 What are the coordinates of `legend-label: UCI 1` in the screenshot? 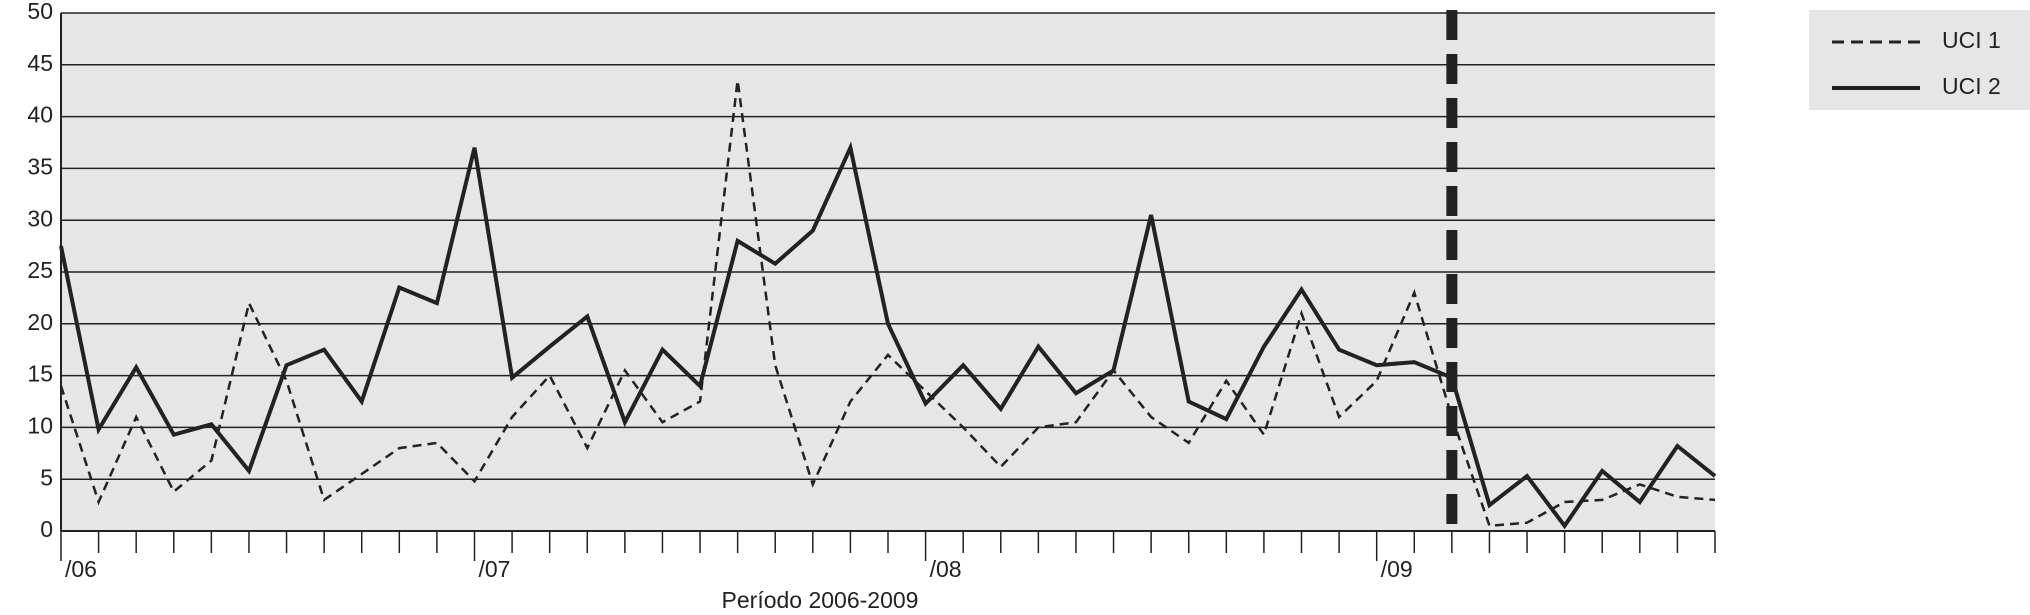 It's located at (1971, 40).